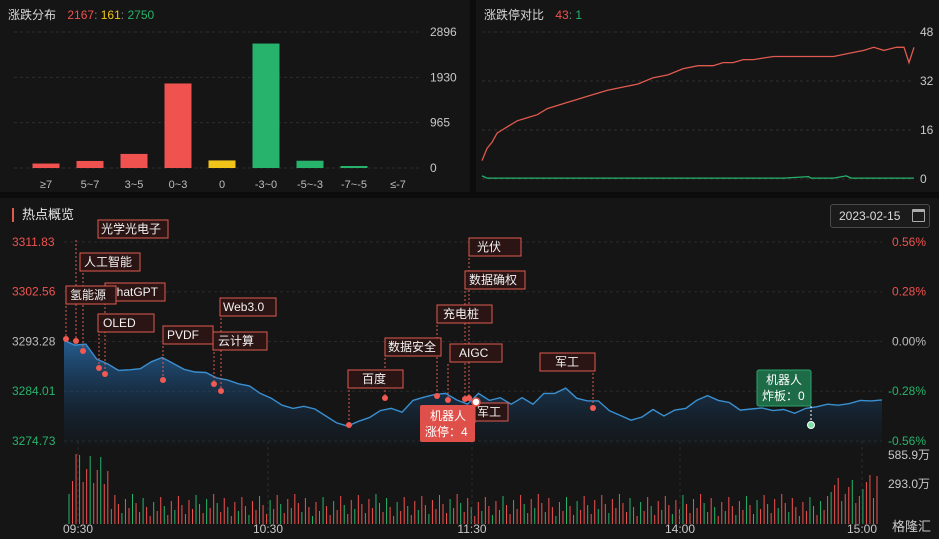  I want to click on y-tick-label: 3274.73, so click(34, 441).